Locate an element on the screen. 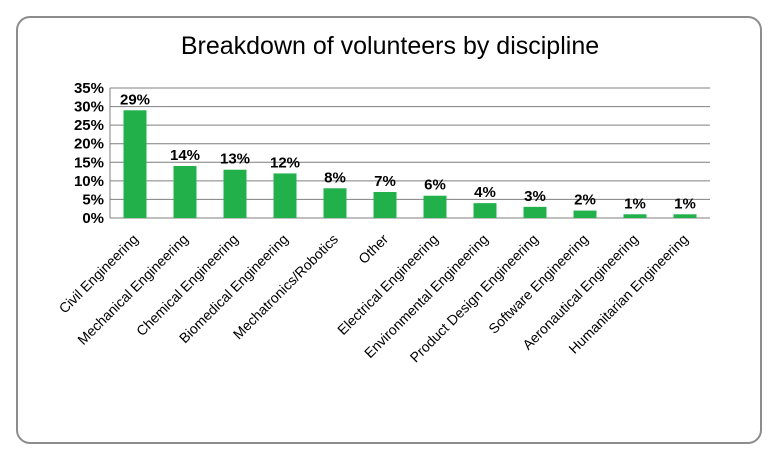  data-label: 4% is located at coordinates (485, 192).